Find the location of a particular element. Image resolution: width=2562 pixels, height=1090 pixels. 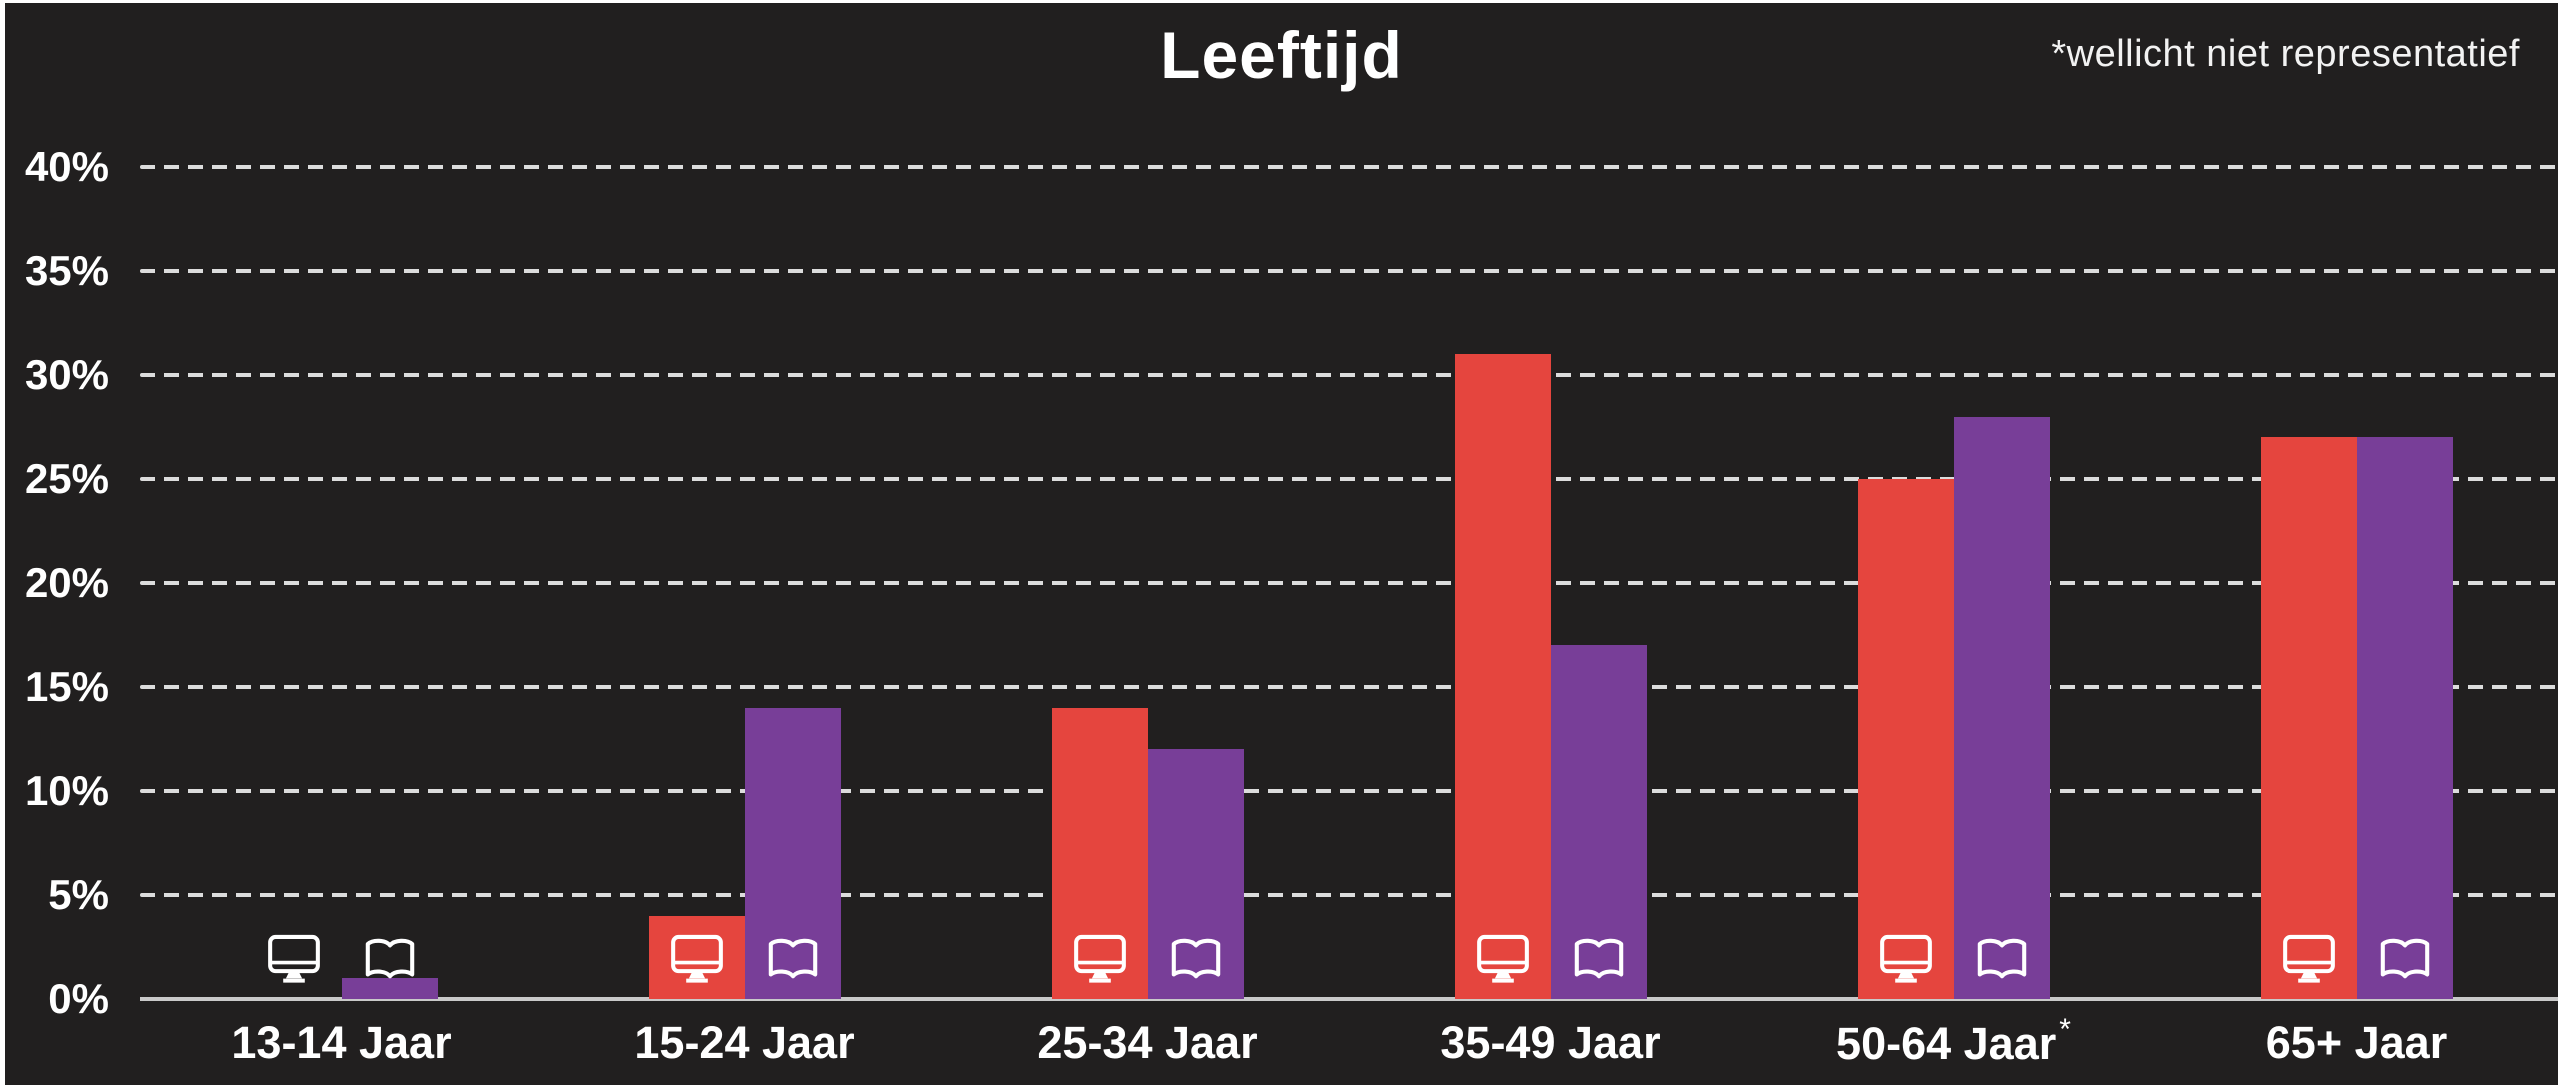

gridline-5pct is located at coordinates (1349, 895).